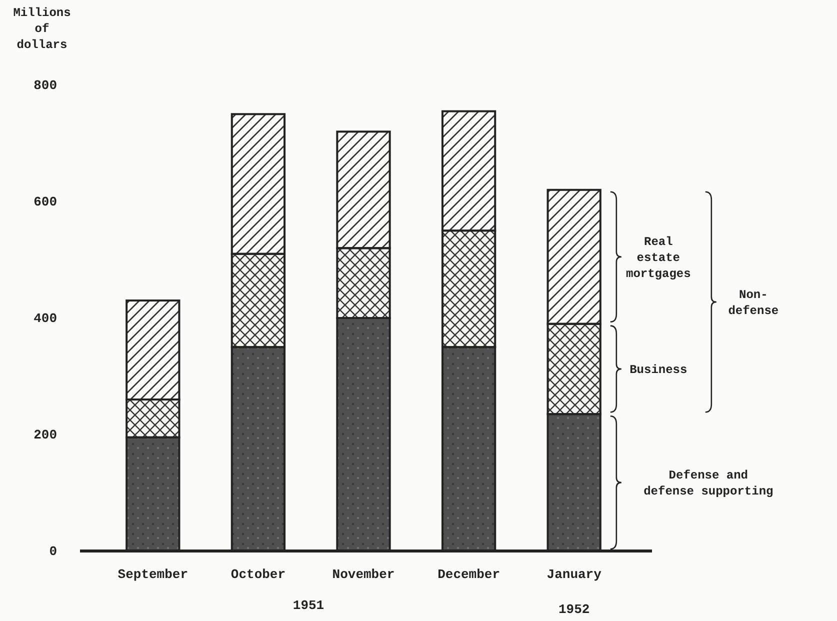  Describe the element at coordinates (574, 574) in the screenshot. I see `x-tick-label: January` at that location.